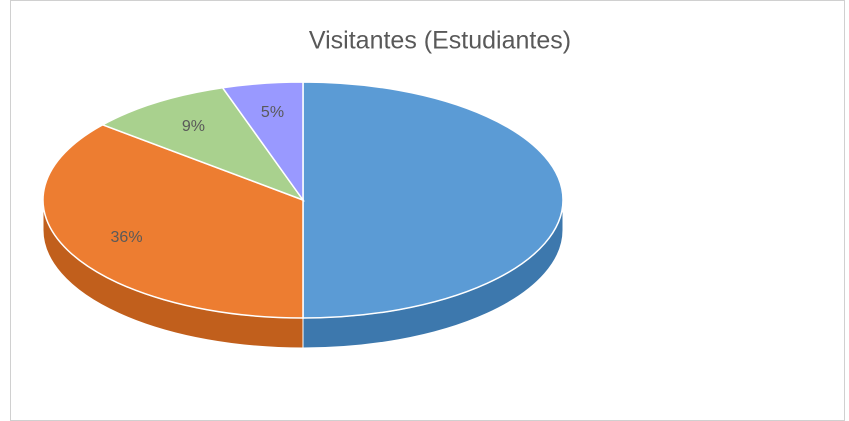 The height and width of the screenshot is (421, 849). Describe the element at coordinates (193, 126) in the screenshot. I see `data-label: 9%` at that location.